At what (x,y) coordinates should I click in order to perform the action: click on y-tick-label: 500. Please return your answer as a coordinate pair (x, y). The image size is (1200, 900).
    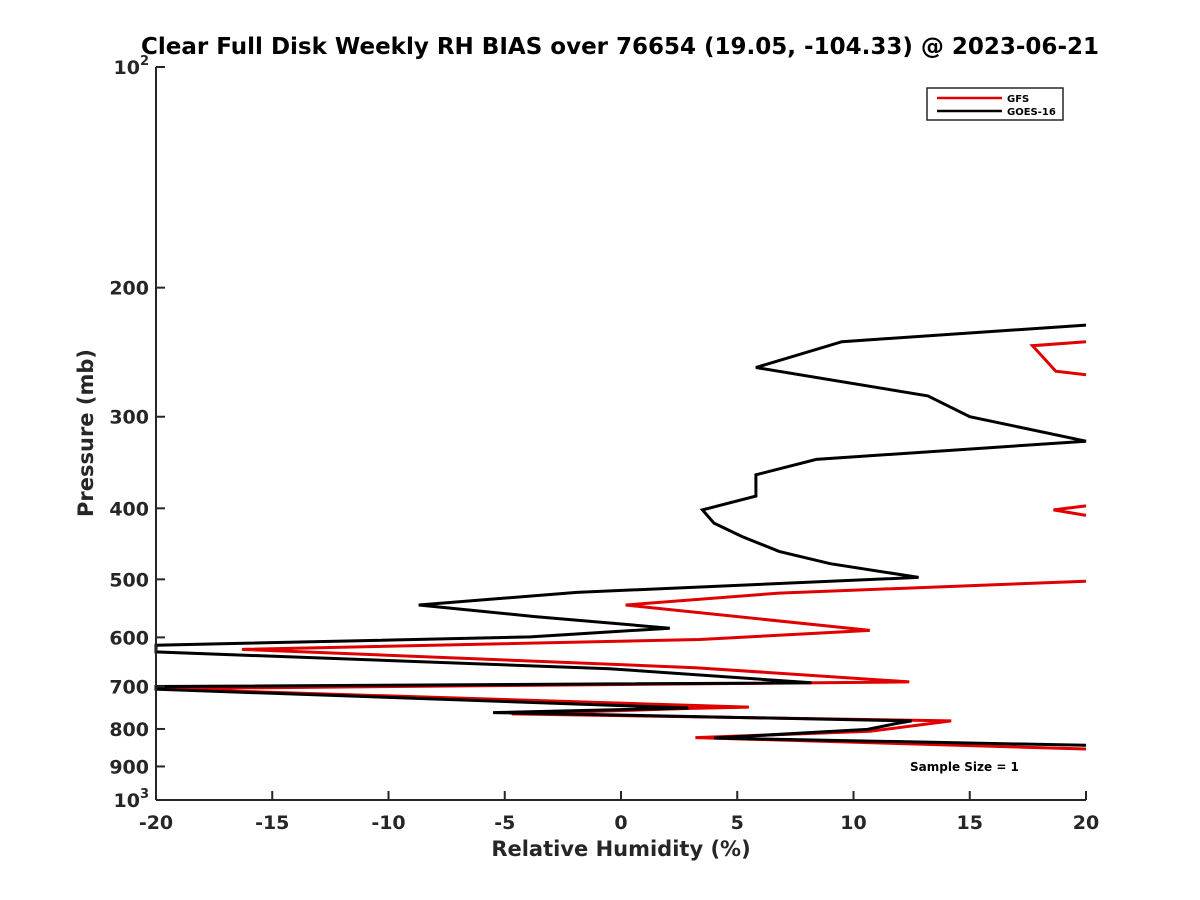
    Looking at the image, I should click on (129, 580).